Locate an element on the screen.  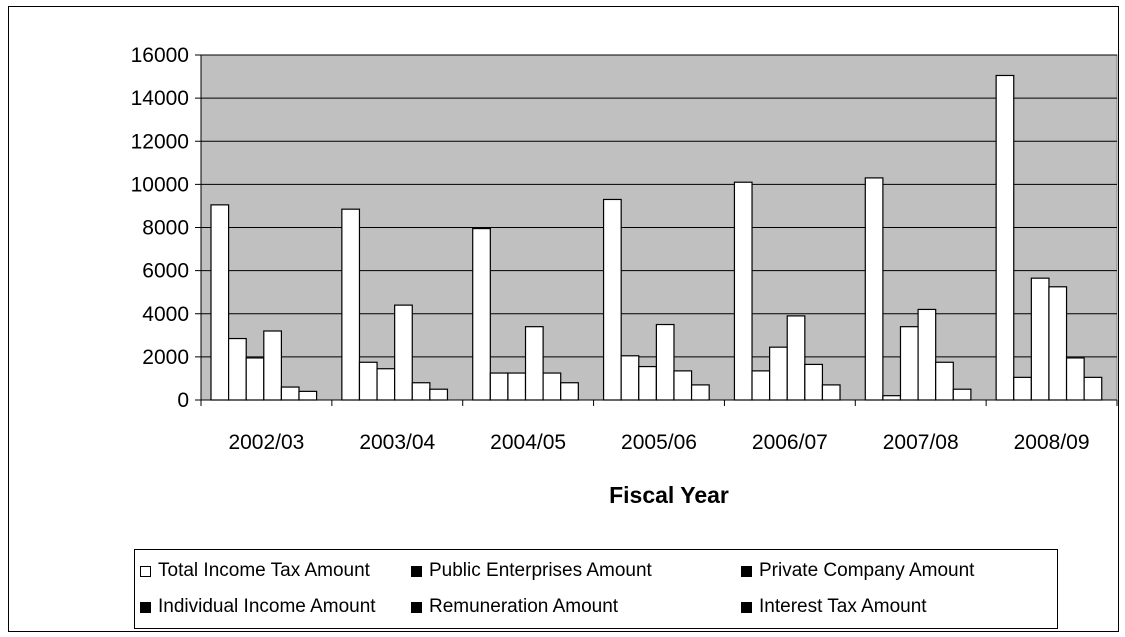
x-tick-label: 2005/06 is located at coordinates (659, 442).